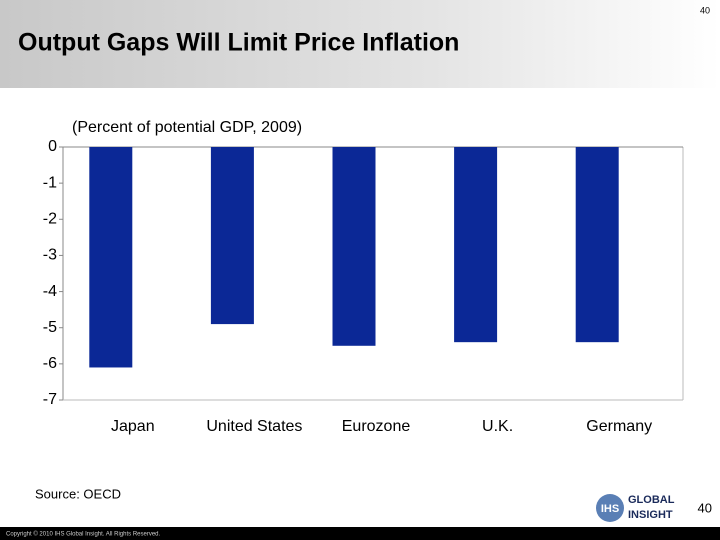 The image size is (720, 540). Describe the element at coordinates (705, 10) in the screenshot. I see `slide-number: 40` at that location.